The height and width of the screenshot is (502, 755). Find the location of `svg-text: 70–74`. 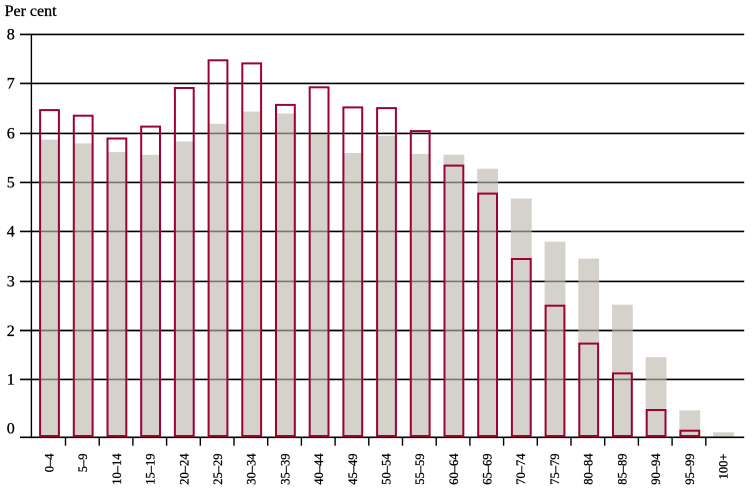

svg-text: 70–74 is located at coordinates (521, 469).